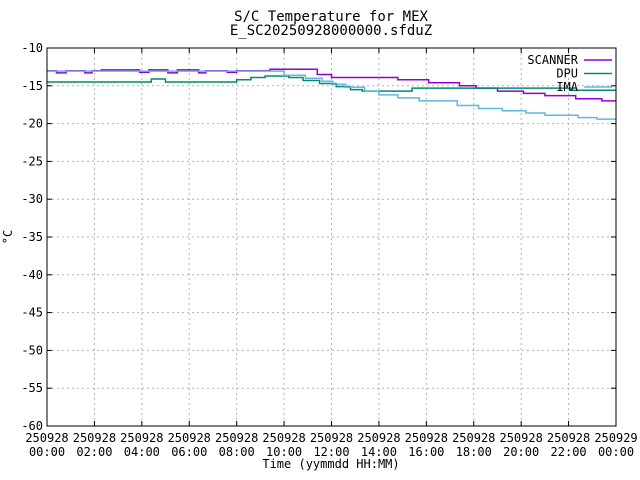 The width and height of the screenshot is (640, 480). Describe the element at coordinates (521, 452) in the screenshot. I see `x-tick-time: 20:00` at that location.